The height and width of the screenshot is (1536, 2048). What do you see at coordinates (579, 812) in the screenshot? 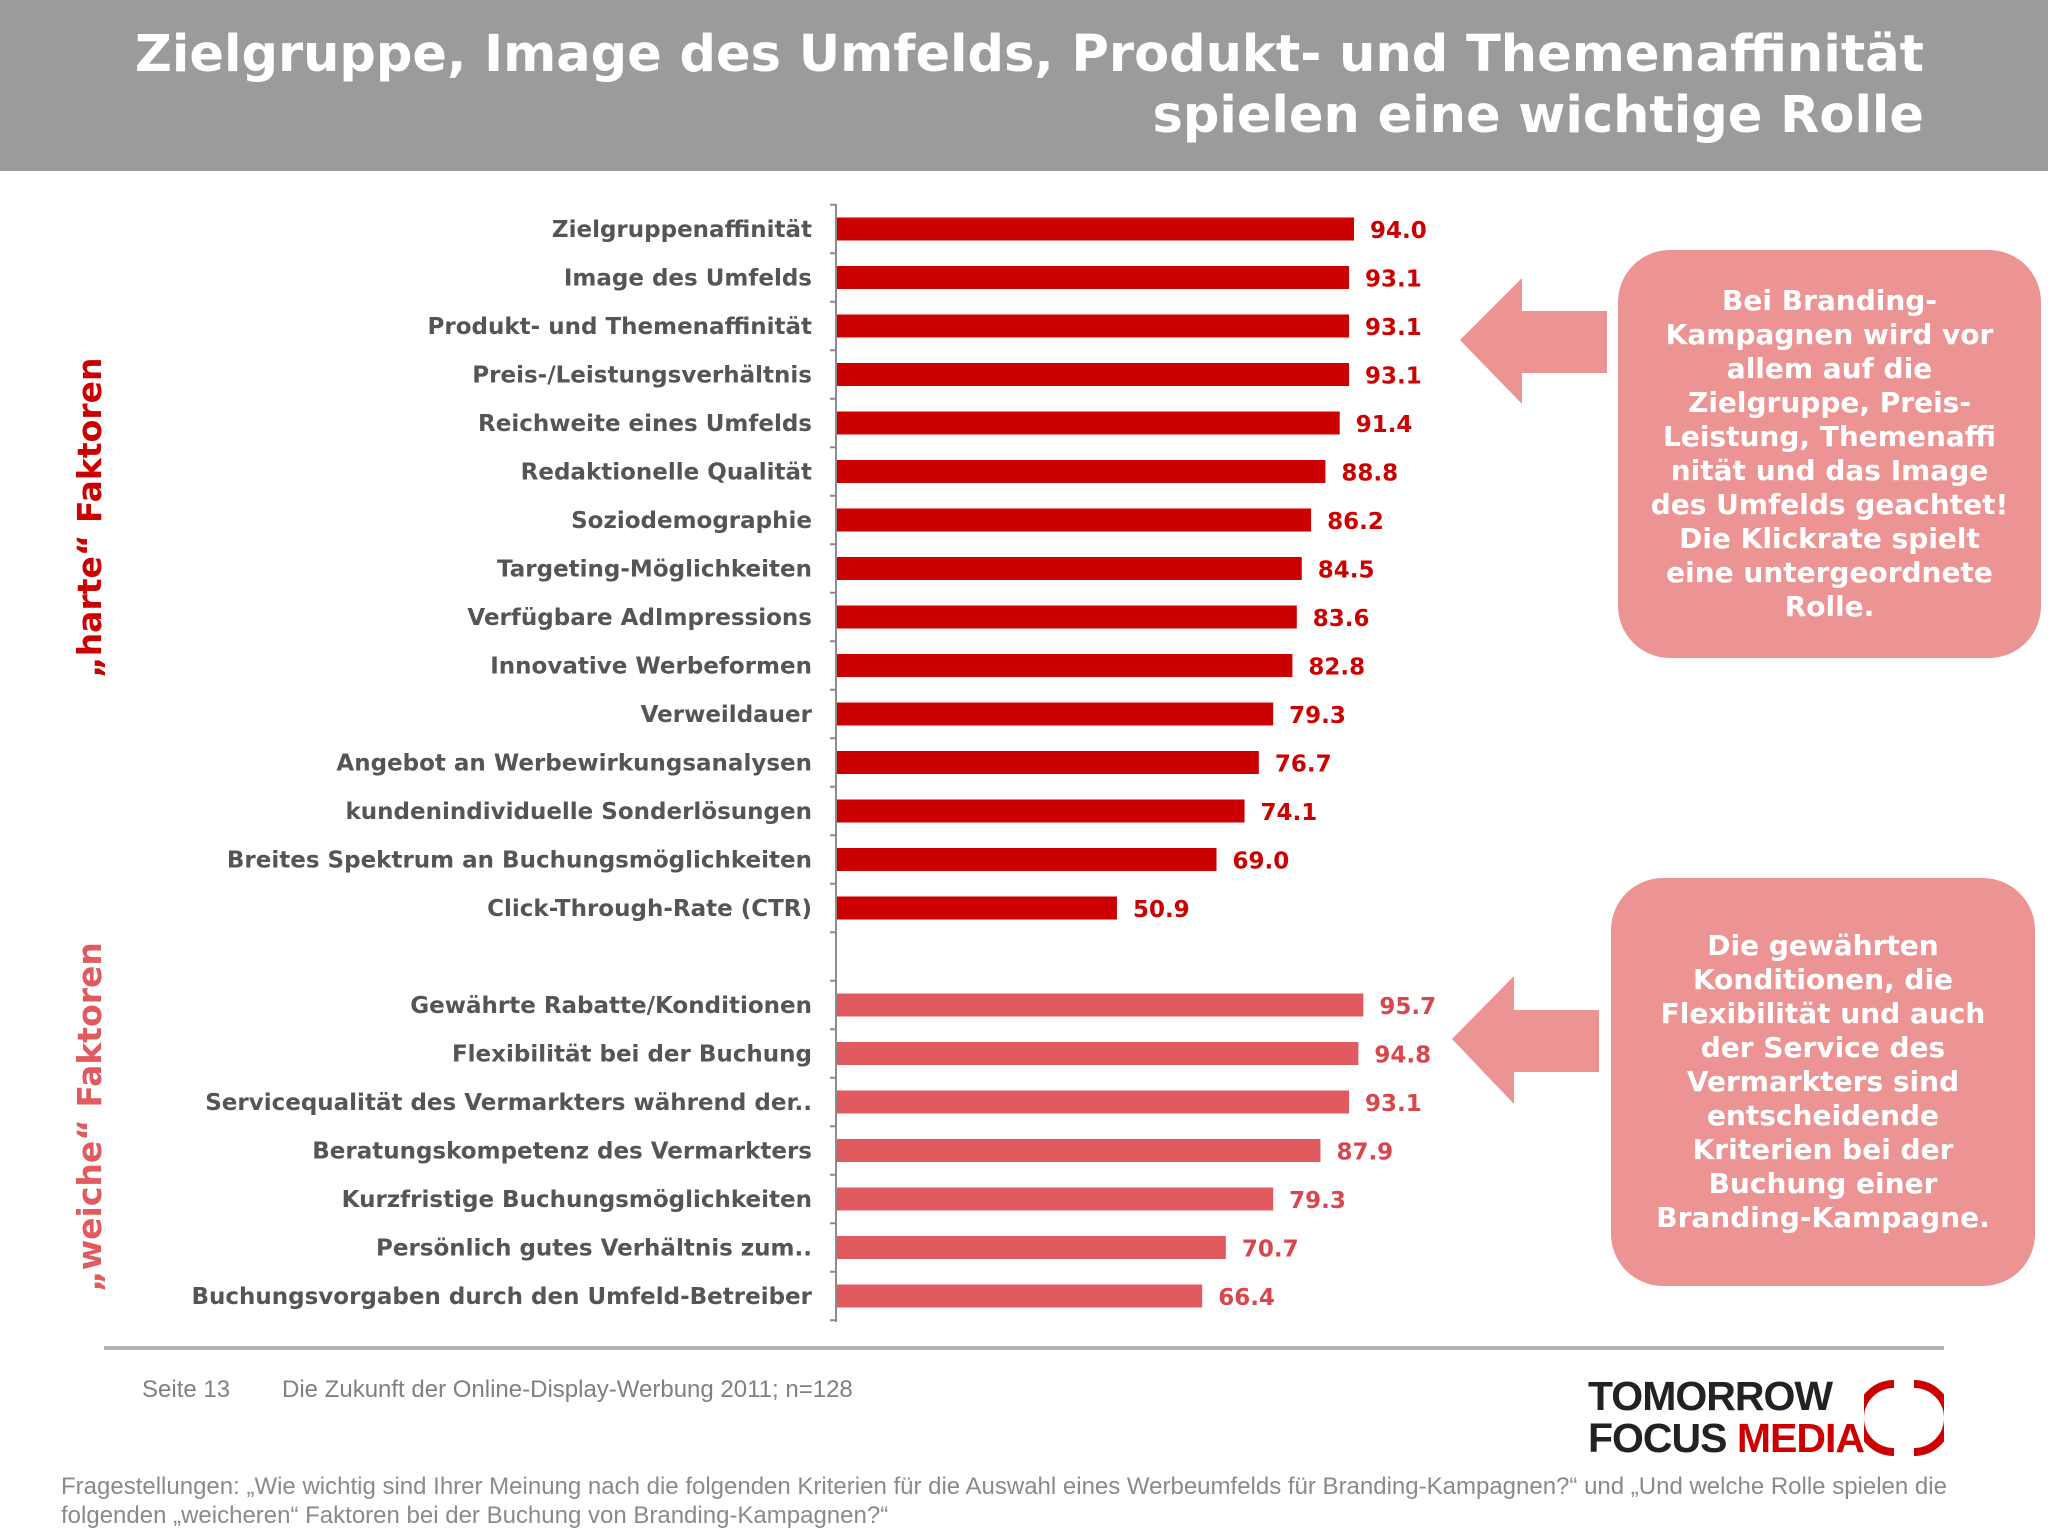
I see `category-label: kundenindividuelle Sonderlösungen` at bounding box center [579, 812].